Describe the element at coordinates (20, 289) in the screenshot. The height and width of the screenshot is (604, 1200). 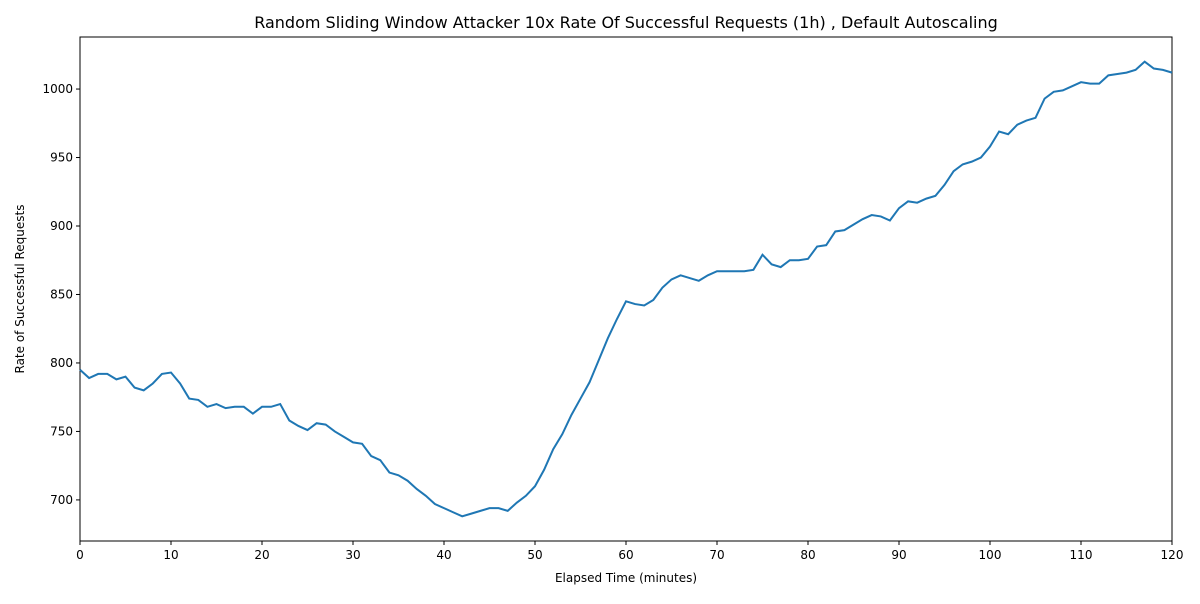
I see `y-axis-label: Rate of Successful Requests` at that location.